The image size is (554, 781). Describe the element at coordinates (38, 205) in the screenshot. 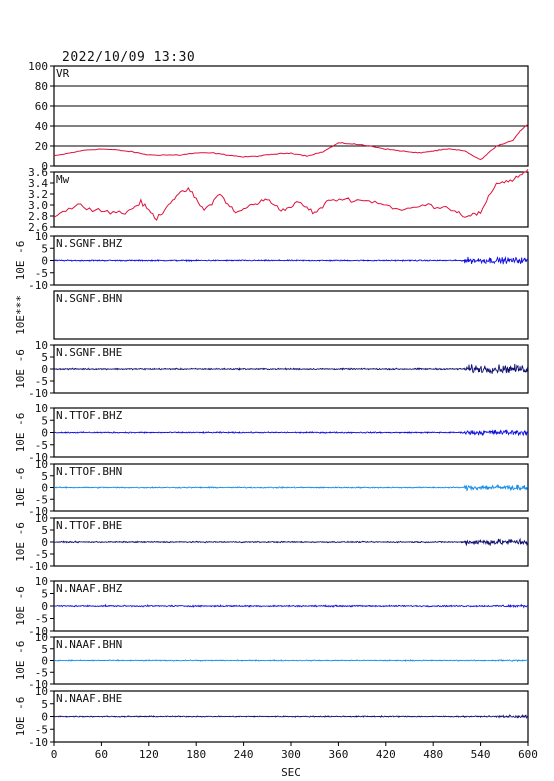

I see `y-tick-label: 3.0` at that location.